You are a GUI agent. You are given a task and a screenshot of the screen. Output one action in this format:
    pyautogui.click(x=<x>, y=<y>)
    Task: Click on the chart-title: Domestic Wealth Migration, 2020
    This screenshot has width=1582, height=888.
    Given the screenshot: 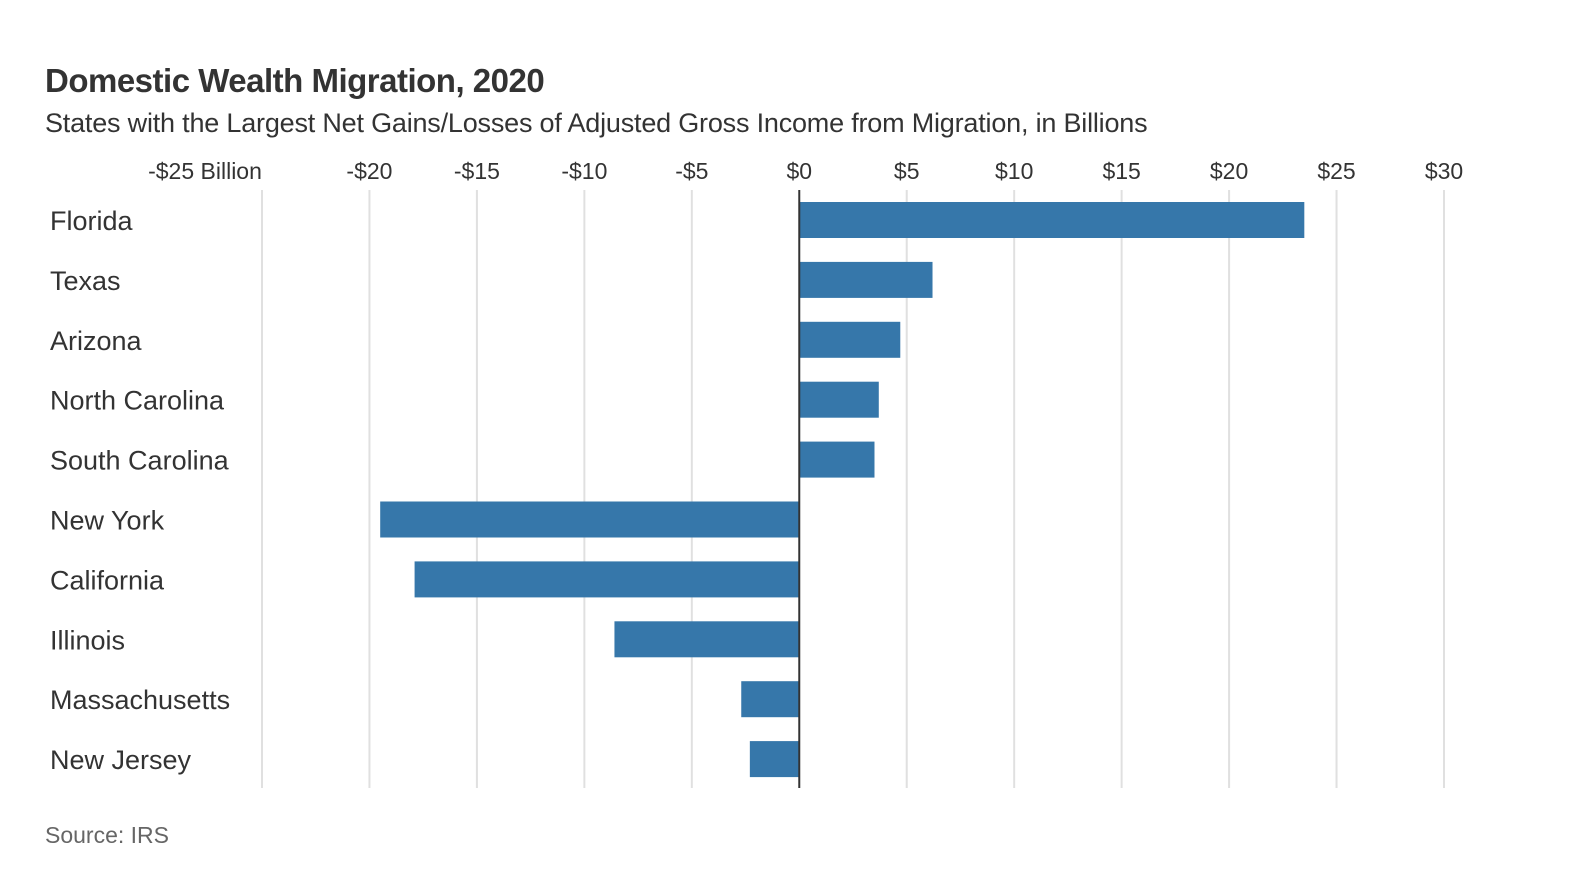 What is the action you would take?
    pyautogui.click(x=295, y=80)
    